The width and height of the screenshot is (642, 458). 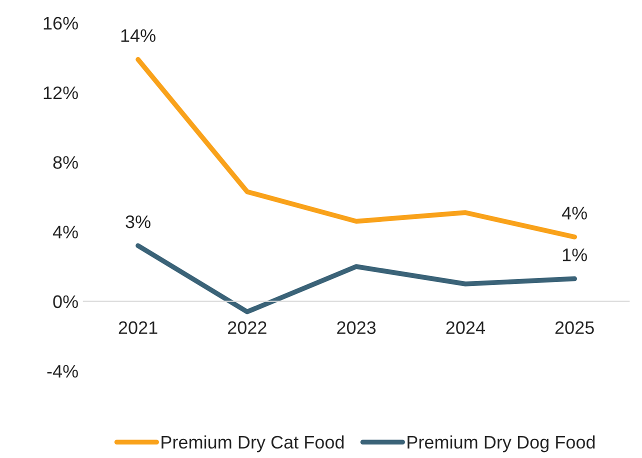 I want to click on y-tick-label: -4%, so click(x=62, y=371).